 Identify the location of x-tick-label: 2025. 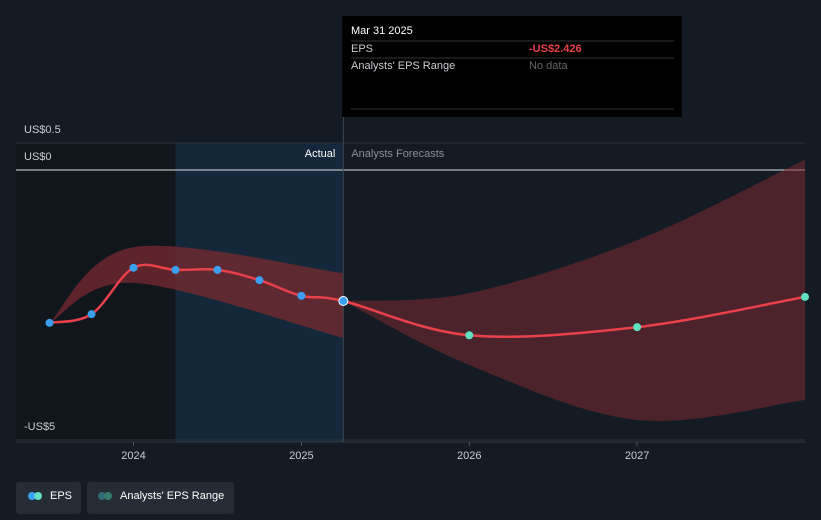
(301, 456).